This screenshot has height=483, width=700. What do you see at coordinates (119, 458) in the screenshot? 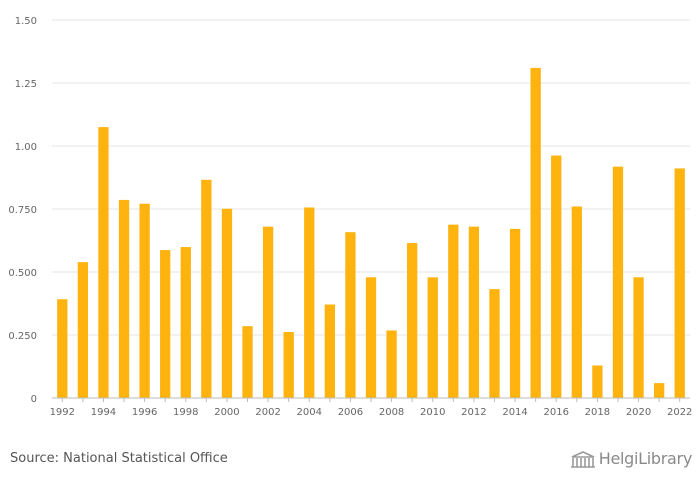
I see `source-note: Source: National Statistical Office` at bounding box center [119, 458].